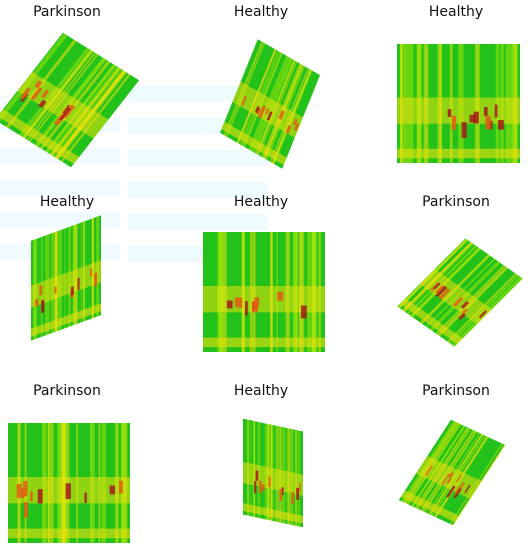 Image resolution: width=528 pixels, height=550 pixels. What do you see at coordinates (67, 202) in the screenshot?
I see `panel-title-4: Healthy` at bounding box center [67, 202].